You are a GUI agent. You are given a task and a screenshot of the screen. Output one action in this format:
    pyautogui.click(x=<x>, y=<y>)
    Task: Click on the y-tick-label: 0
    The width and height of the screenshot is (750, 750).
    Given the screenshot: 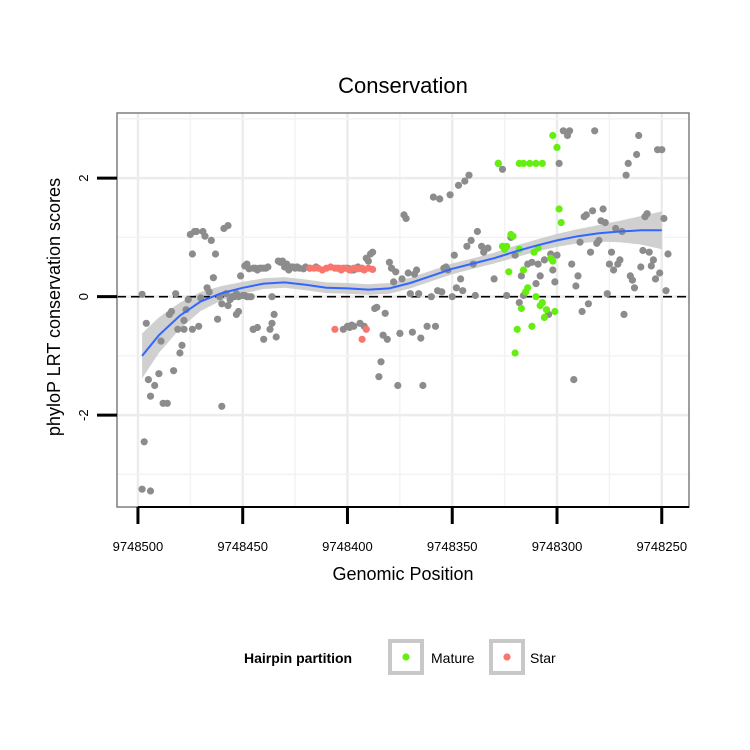 What is the action you would take?
    pyautogui.click(x=83, y=296)
    